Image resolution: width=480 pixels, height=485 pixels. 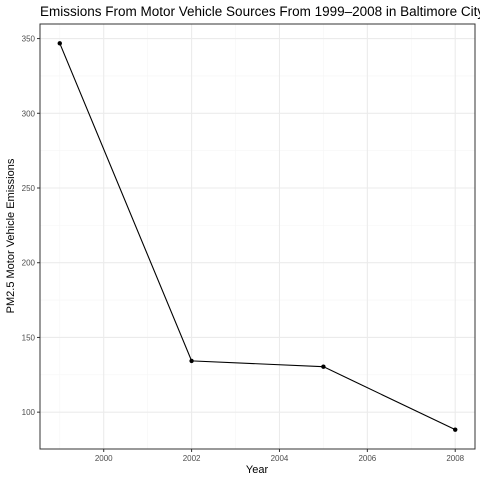 What do you see at coordinates (11, 235) in the screenshot?
I see `y-axis-title: PM2.5 Motor Vehicle Emissions` at bounding box center [11, 235].